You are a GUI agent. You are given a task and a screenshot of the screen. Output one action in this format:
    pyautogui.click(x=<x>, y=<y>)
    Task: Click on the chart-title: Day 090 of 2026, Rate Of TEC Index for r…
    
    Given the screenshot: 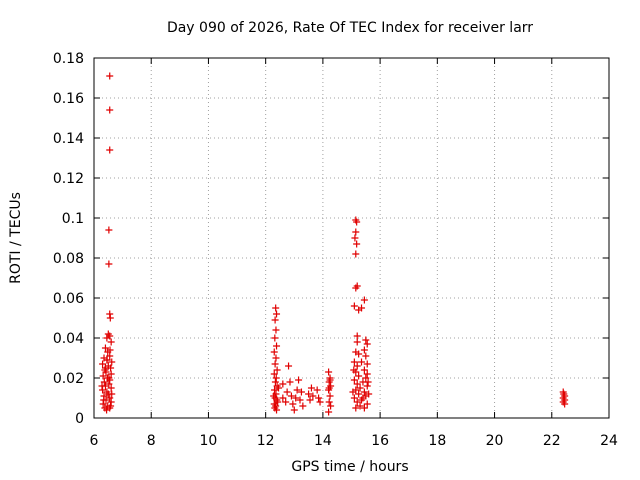 What is the action you would take?
    pyautogui.click(x=350, y=28)
    